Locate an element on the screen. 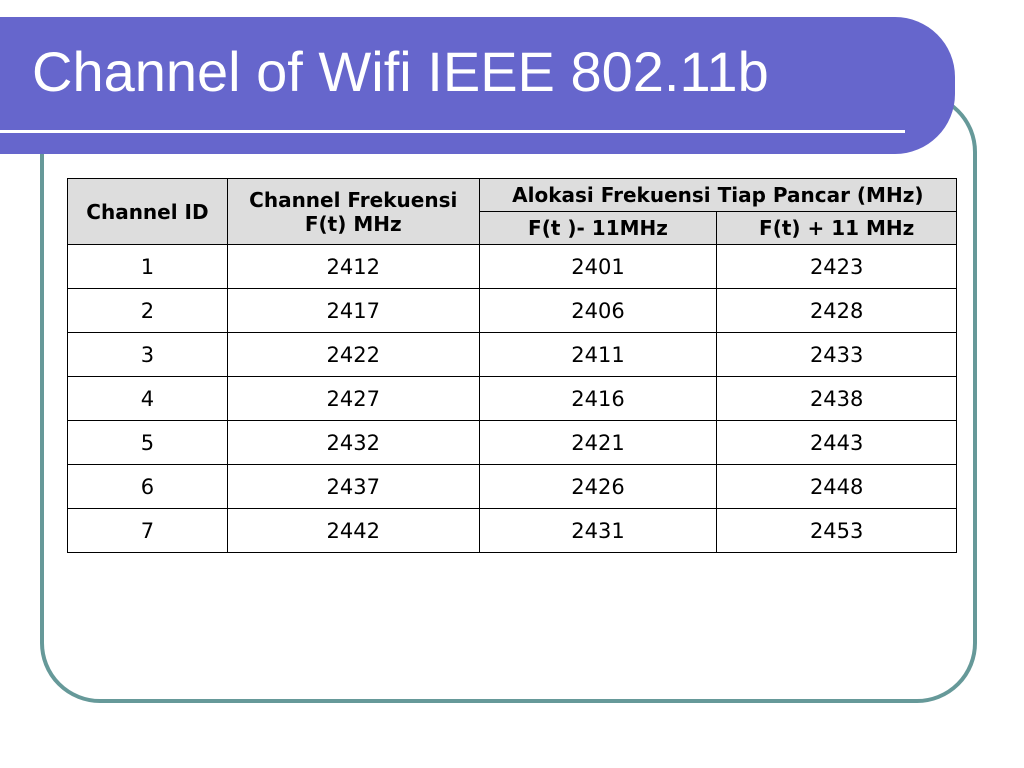  cell-channel-id: 2 is located at coordinates (147, 310).